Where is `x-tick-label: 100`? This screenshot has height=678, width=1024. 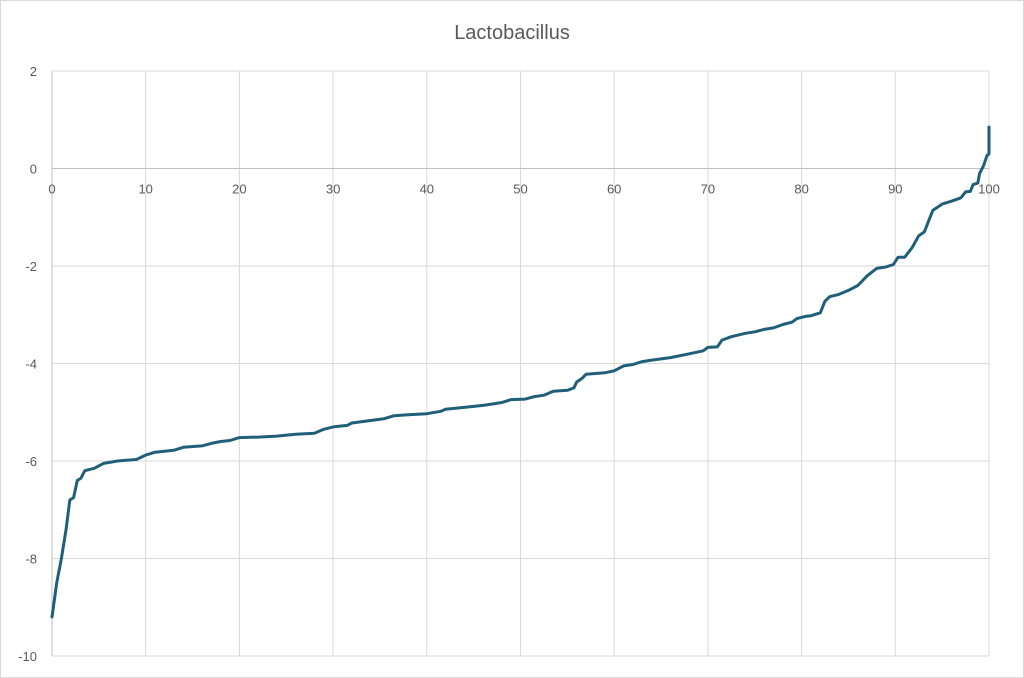 x-tick-label: 100 is located at coordinates (989, 189).